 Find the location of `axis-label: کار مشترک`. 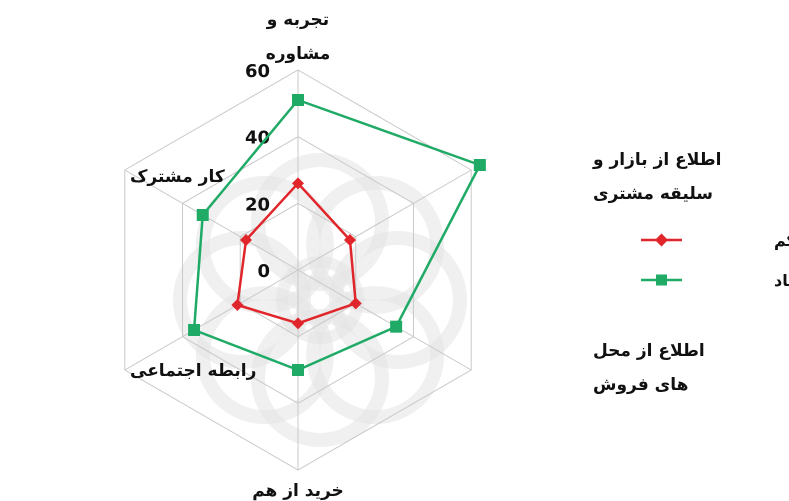

axis-label: کار مشترک is located at coordinates (177, 177).